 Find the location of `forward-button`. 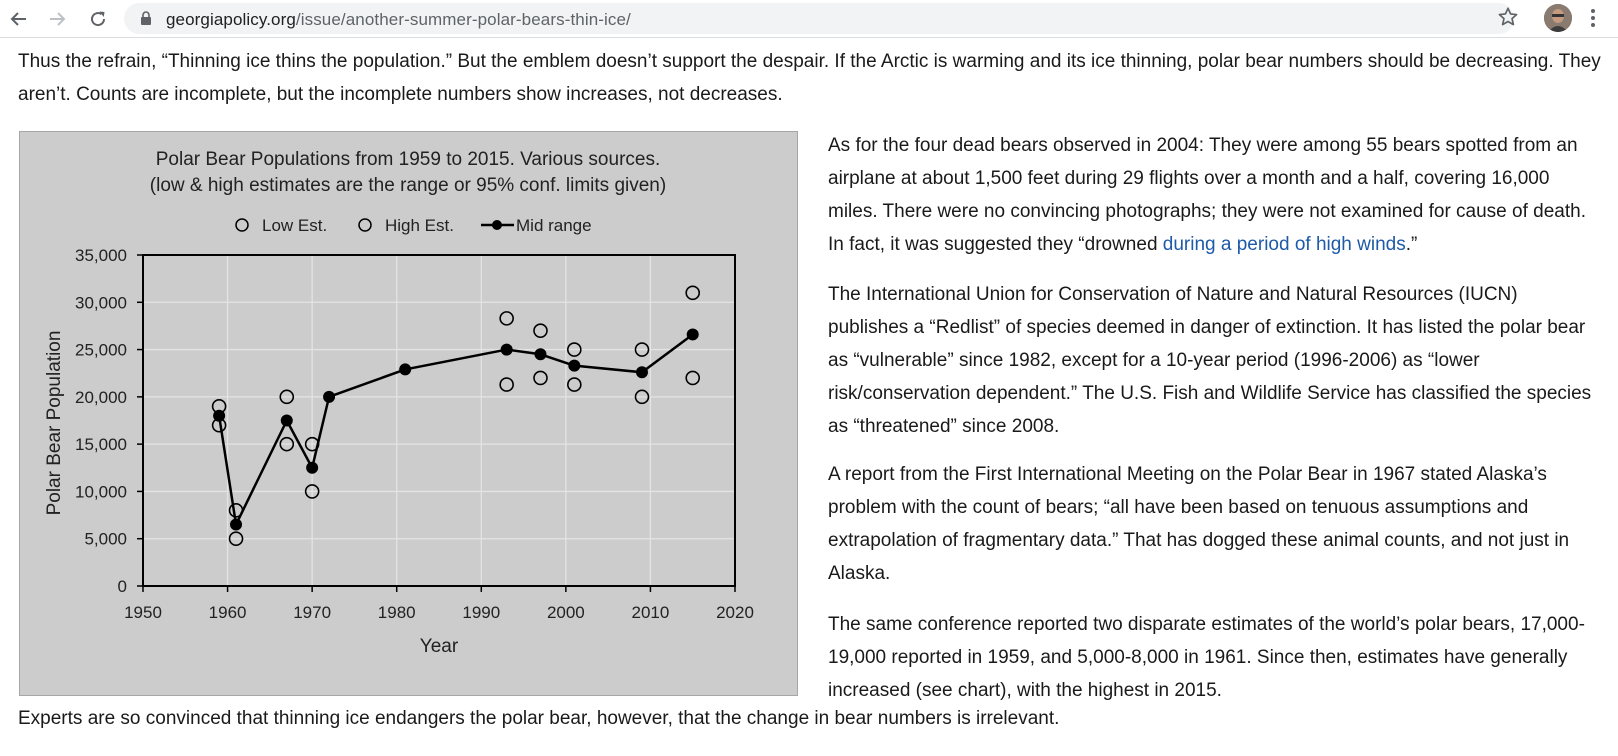

forward-button is located at coordinates (57, 19).